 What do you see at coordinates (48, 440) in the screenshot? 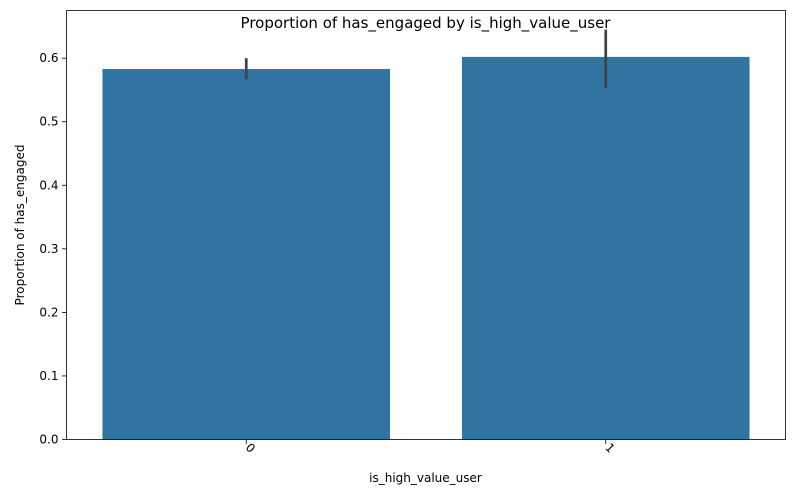
I see `y-tick-label: 0.0` at bounding box center [48, 440].